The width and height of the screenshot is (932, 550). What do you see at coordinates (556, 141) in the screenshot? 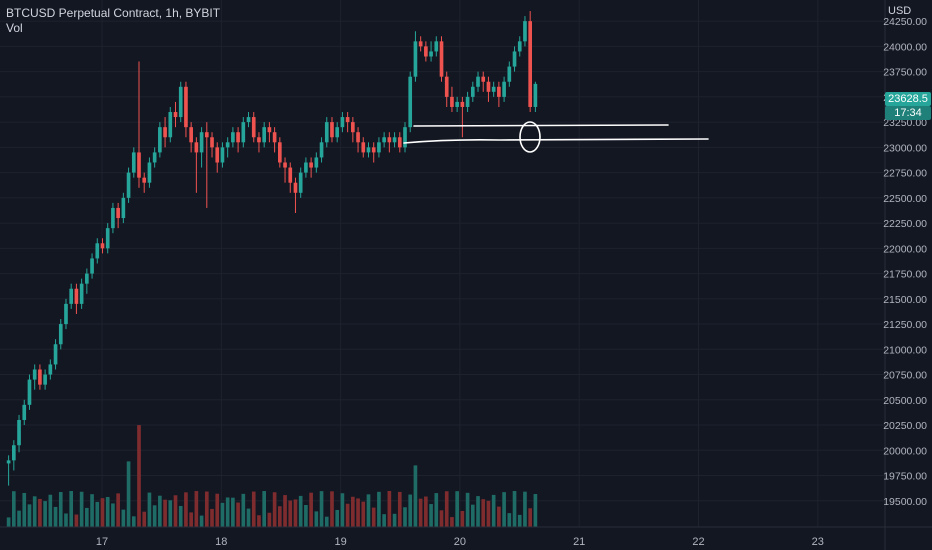
I see `support-line-lower` at bounding box center [556, 141].